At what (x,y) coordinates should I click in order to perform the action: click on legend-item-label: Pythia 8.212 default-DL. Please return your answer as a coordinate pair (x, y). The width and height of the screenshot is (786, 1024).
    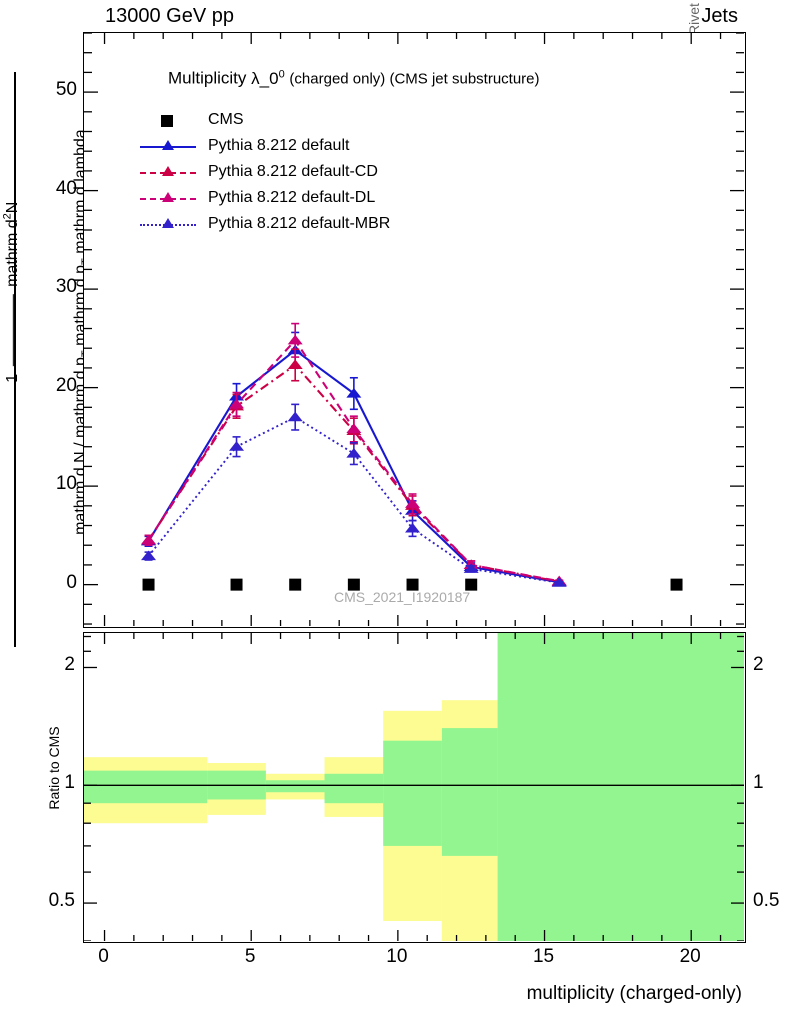
    Looking at the image, I should click on (292, 197).